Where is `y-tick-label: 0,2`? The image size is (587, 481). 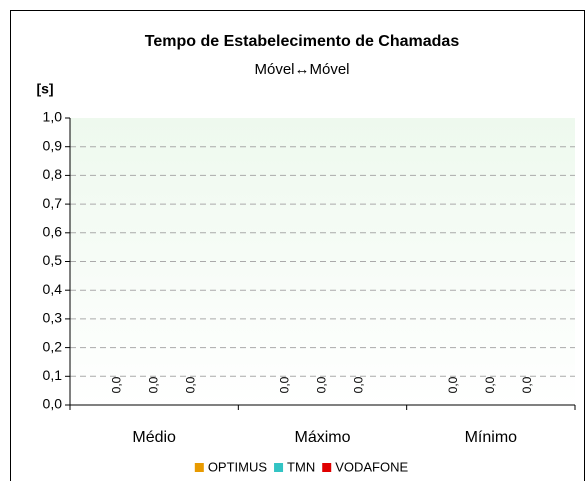 y-tick-label: 0,2 is located at coordinates (53, 346).